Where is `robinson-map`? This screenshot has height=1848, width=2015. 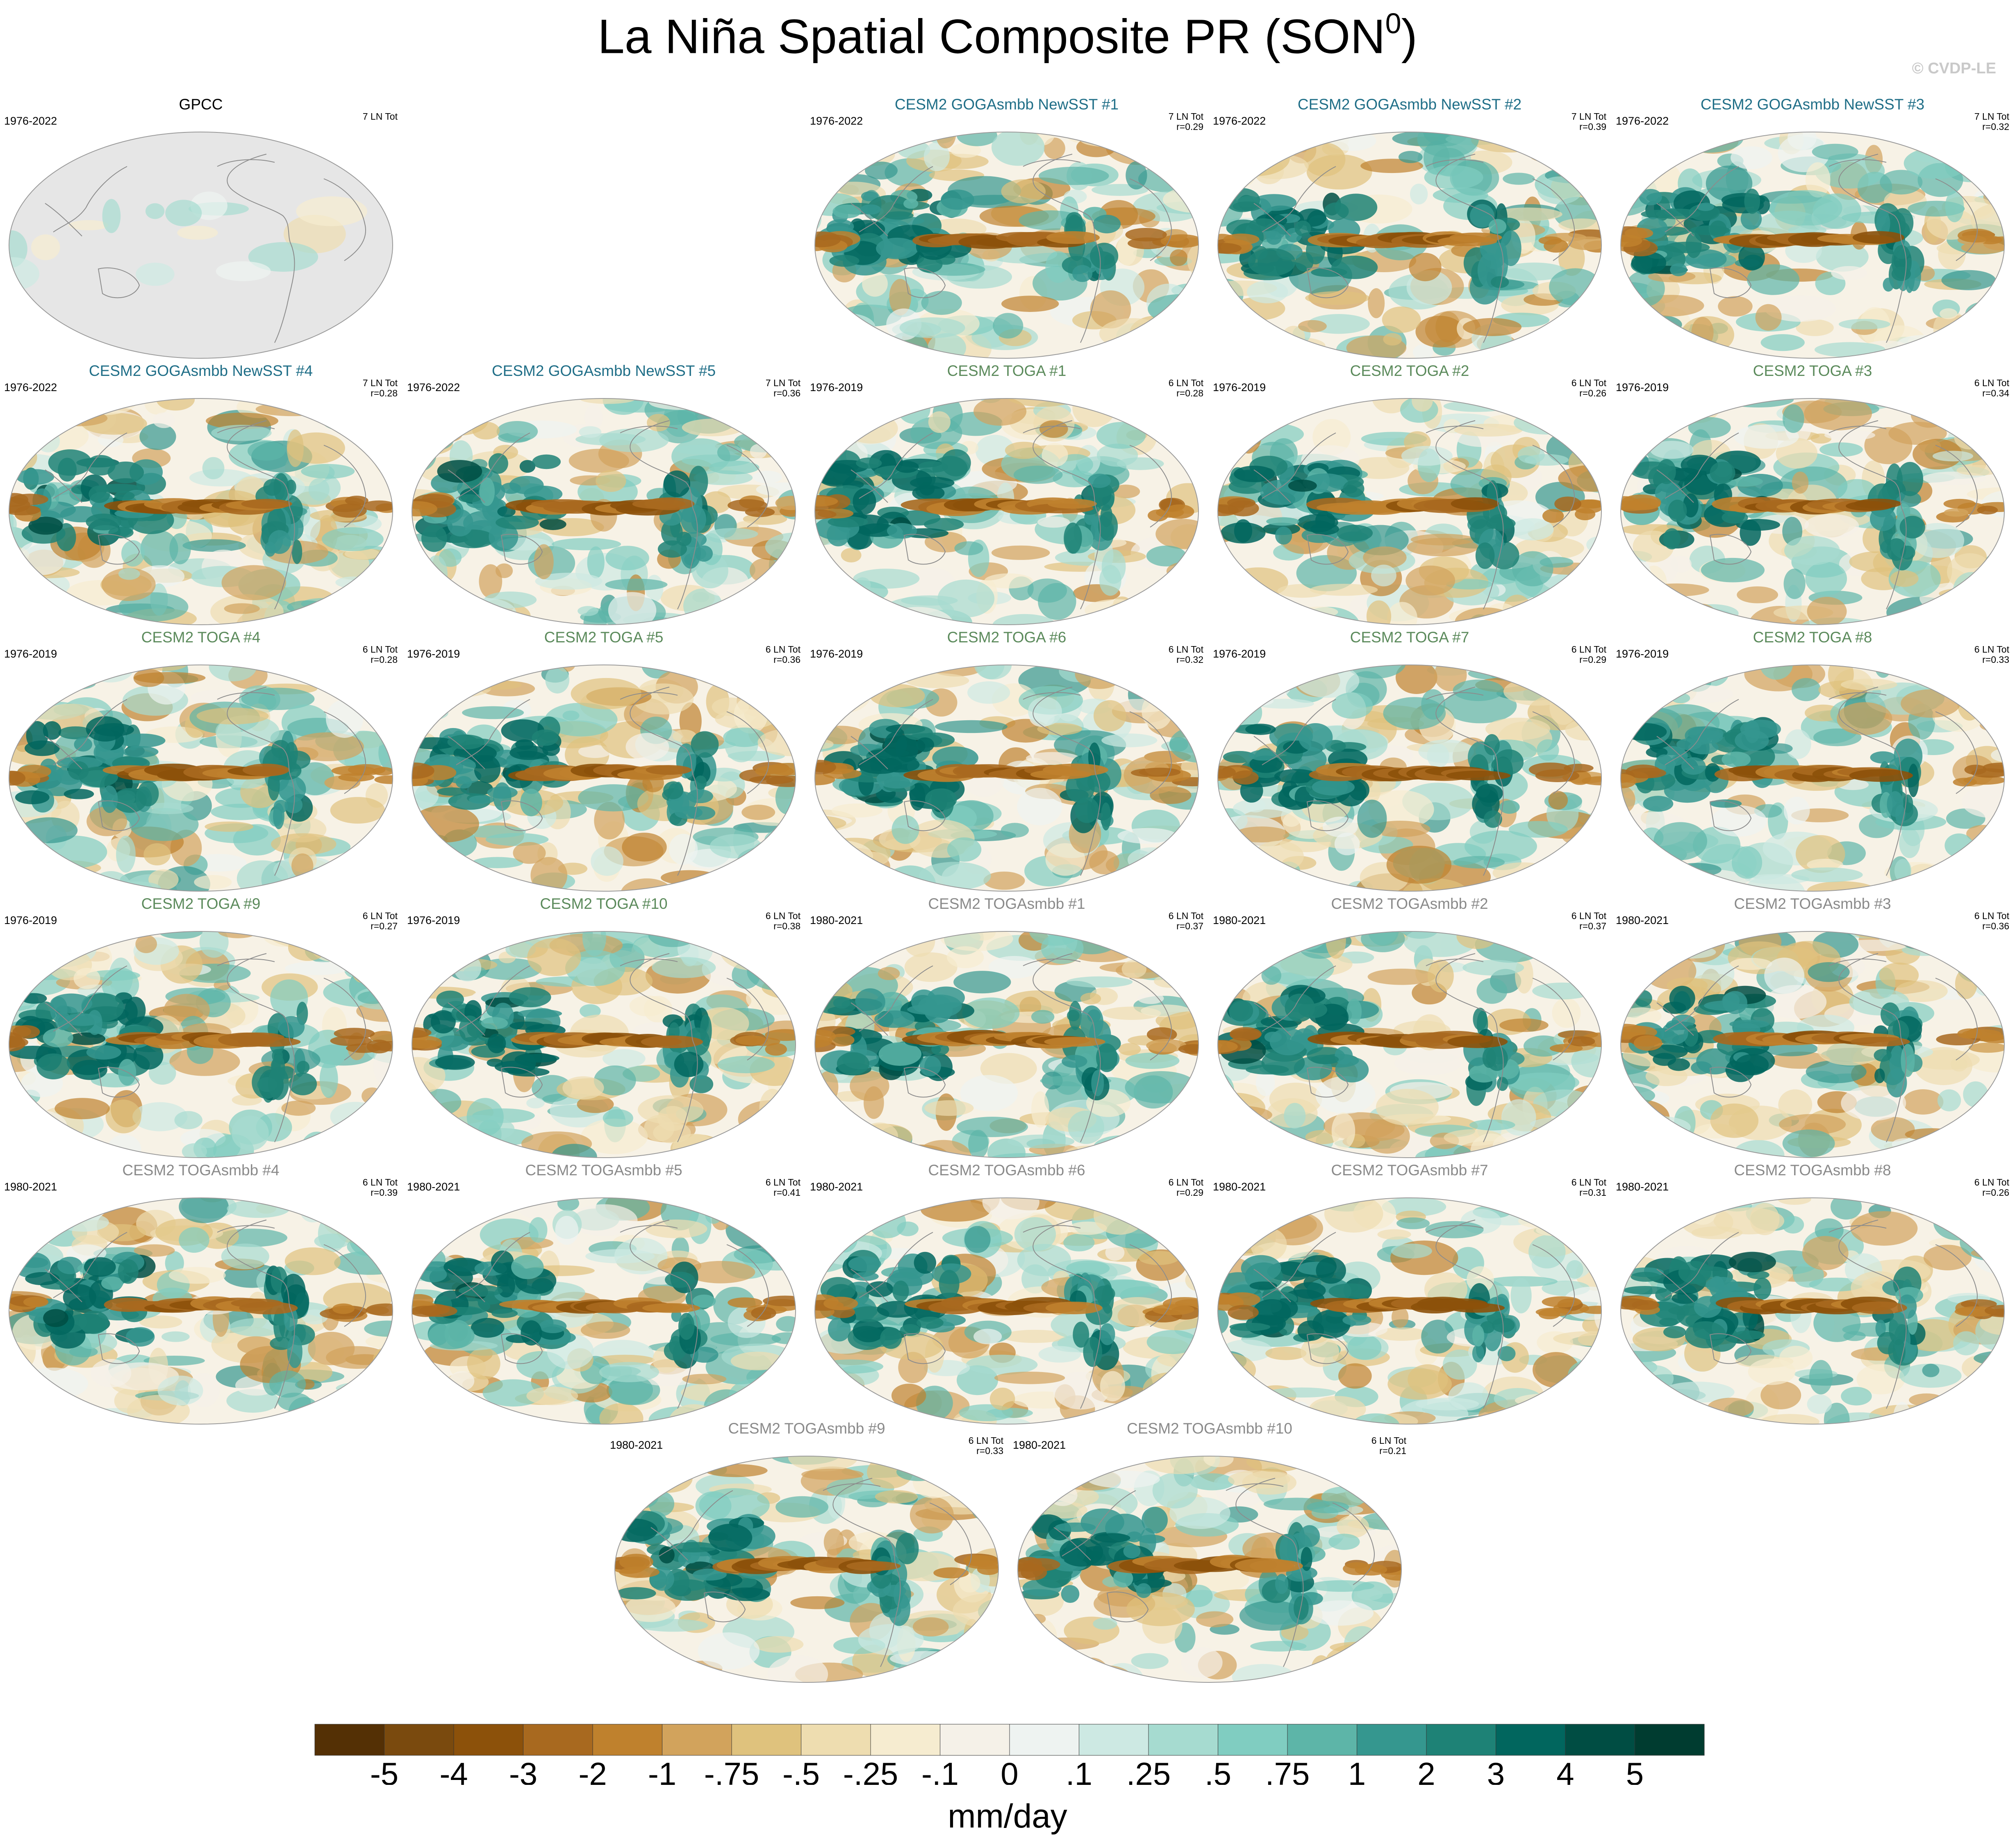
robinson-map is located at coordinates (201, 1044).